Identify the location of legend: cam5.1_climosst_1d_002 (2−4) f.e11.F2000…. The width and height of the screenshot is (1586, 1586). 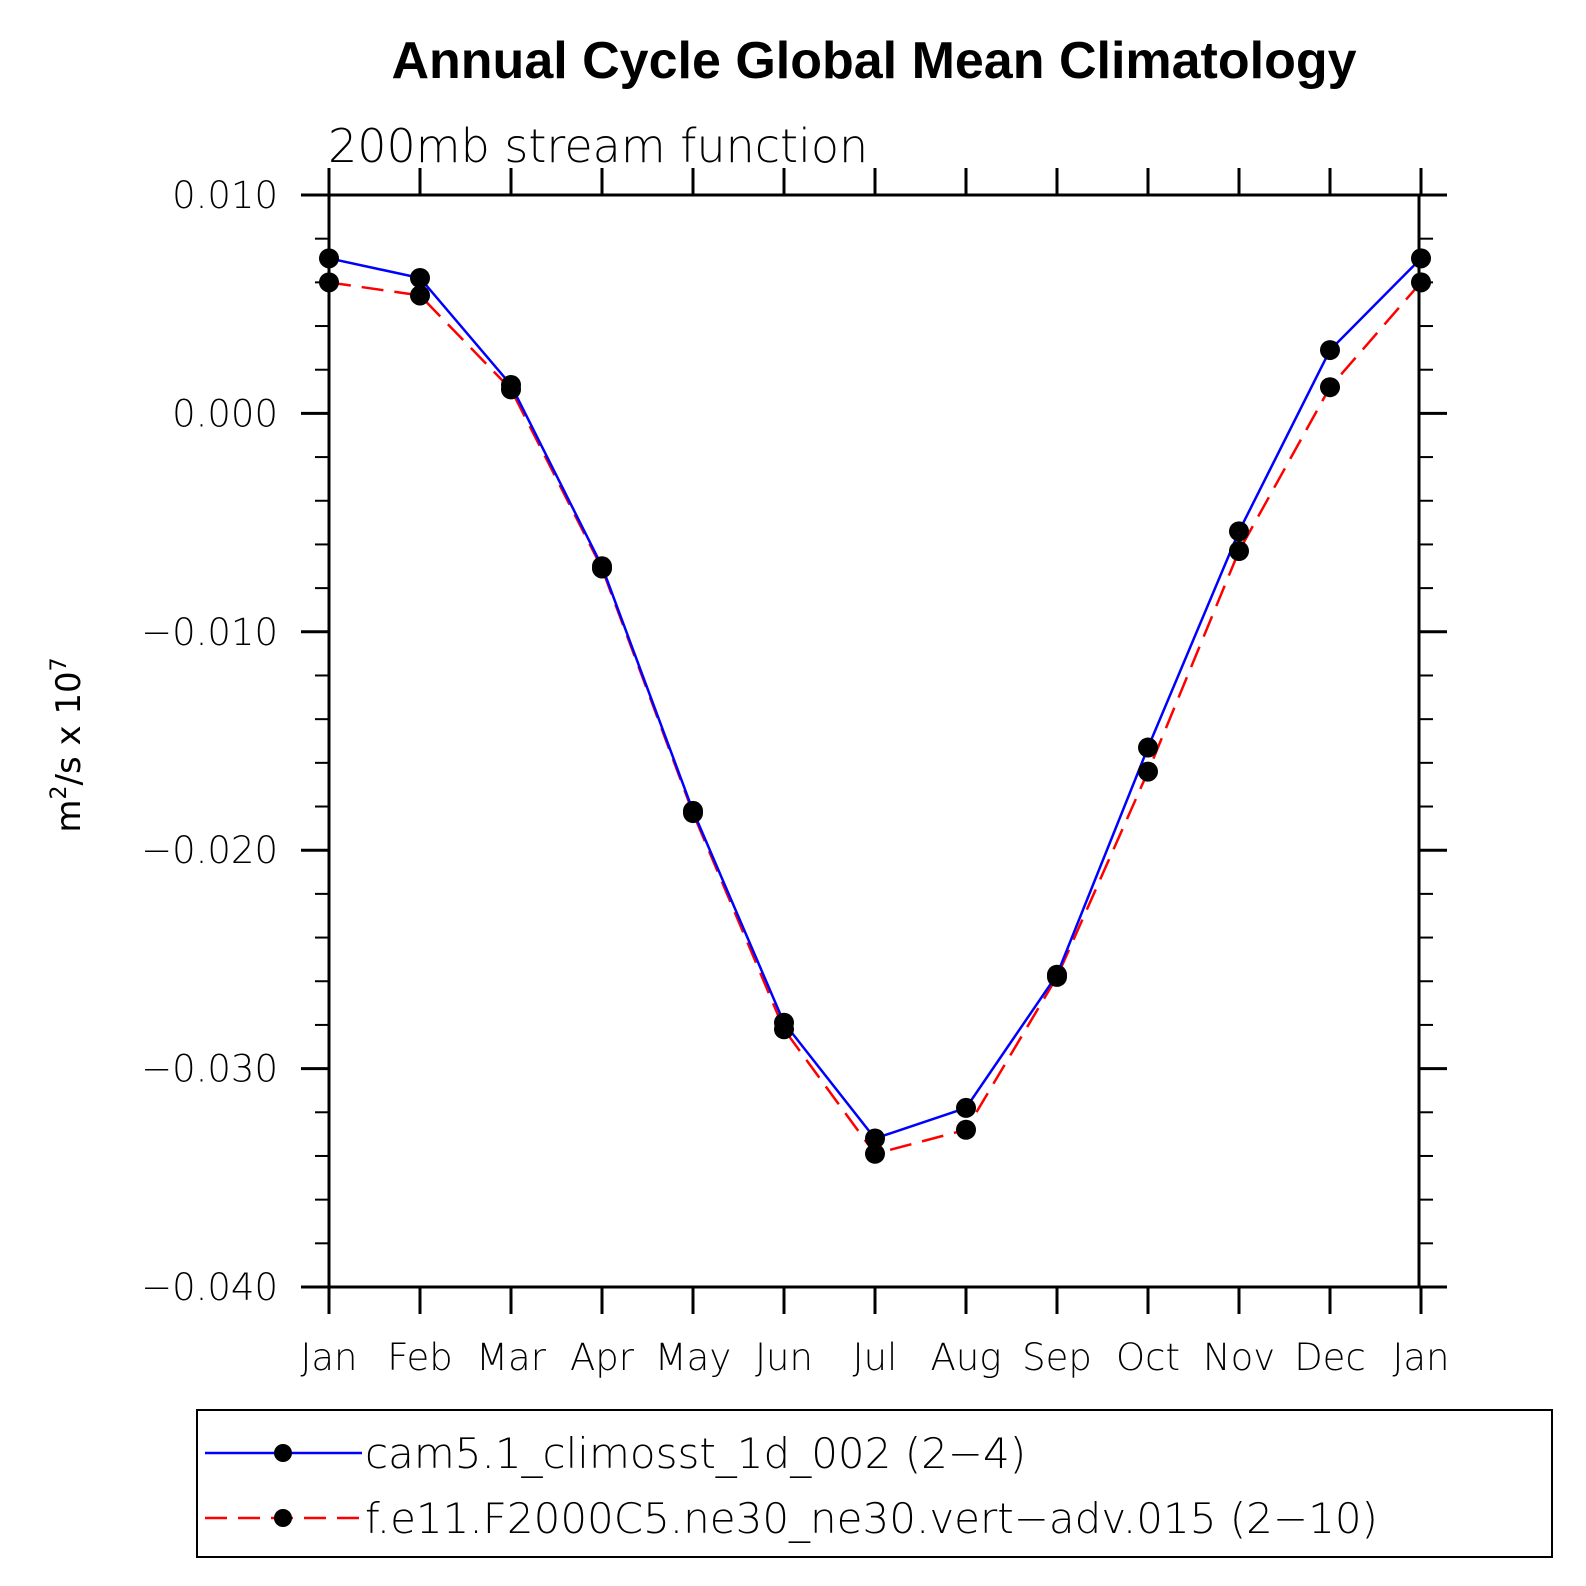
(874, 1483).